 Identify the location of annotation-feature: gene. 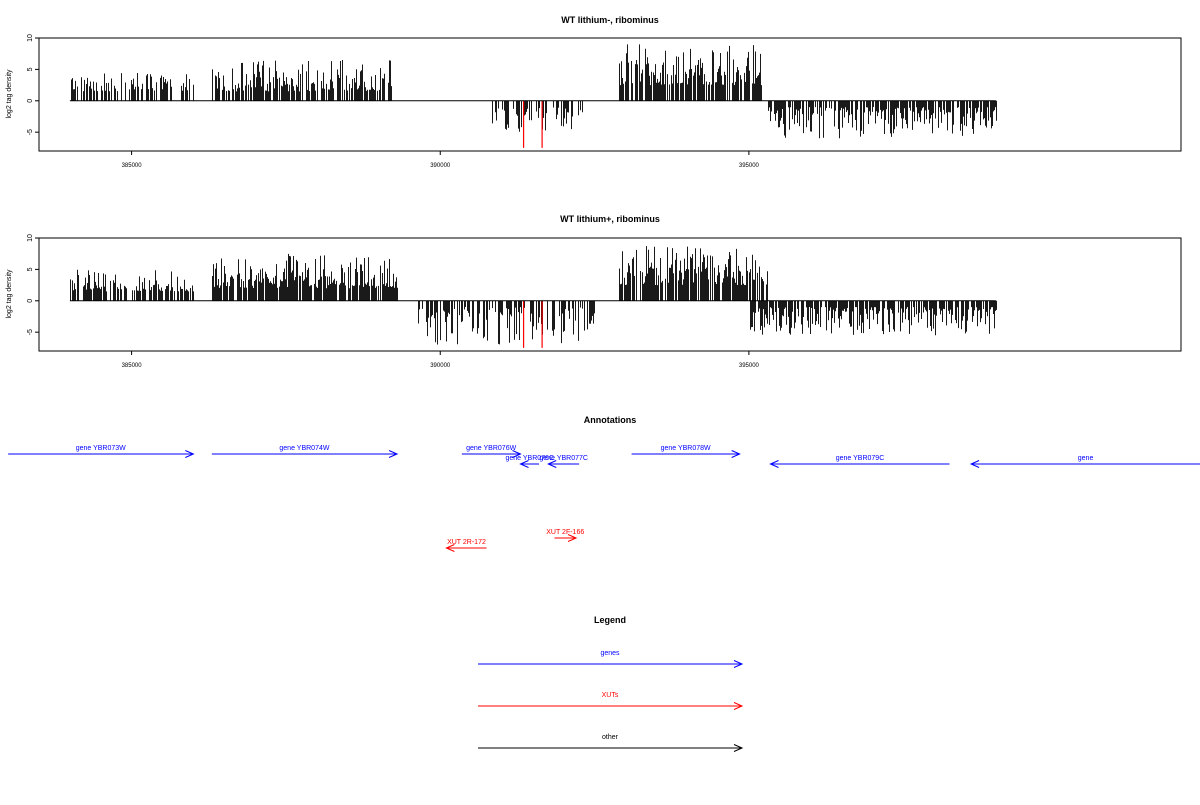
(1084, 461).